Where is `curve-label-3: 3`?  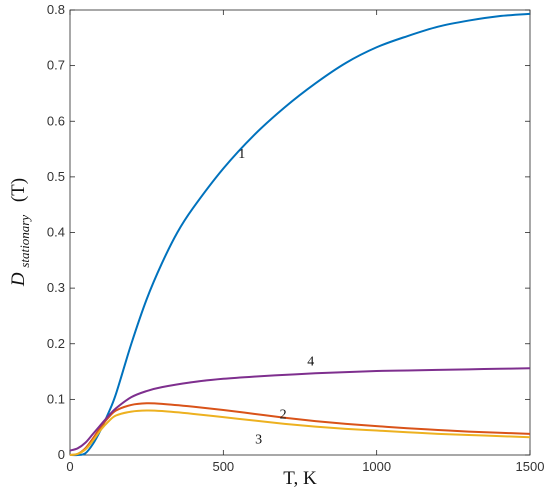 curve-label-3: 3 is located at coordinates (258, 439).